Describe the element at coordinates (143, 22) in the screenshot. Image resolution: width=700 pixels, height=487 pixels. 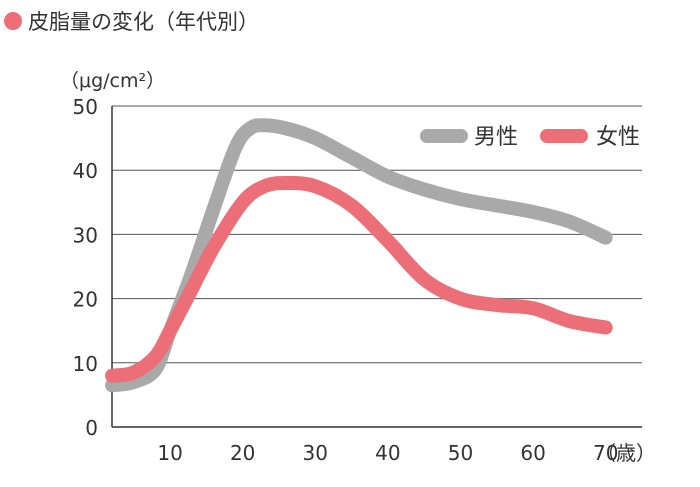
I see `chart-title-text: 皮脂量の変化（年代別）` at that location.